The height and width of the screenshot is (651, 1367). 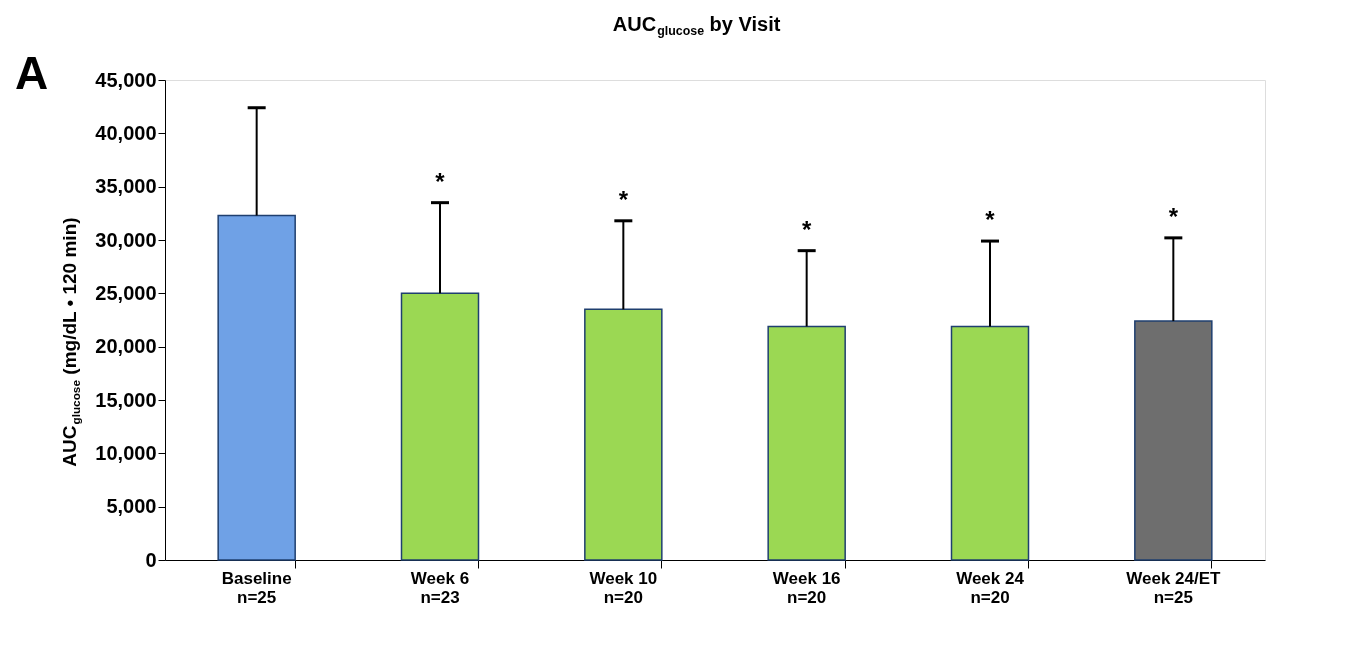 What do you see at coordinates (1174, 587) in the screenshot?
I see `x-tick-label: Week 24/ET n=25` at bounding box center [1174, 587].